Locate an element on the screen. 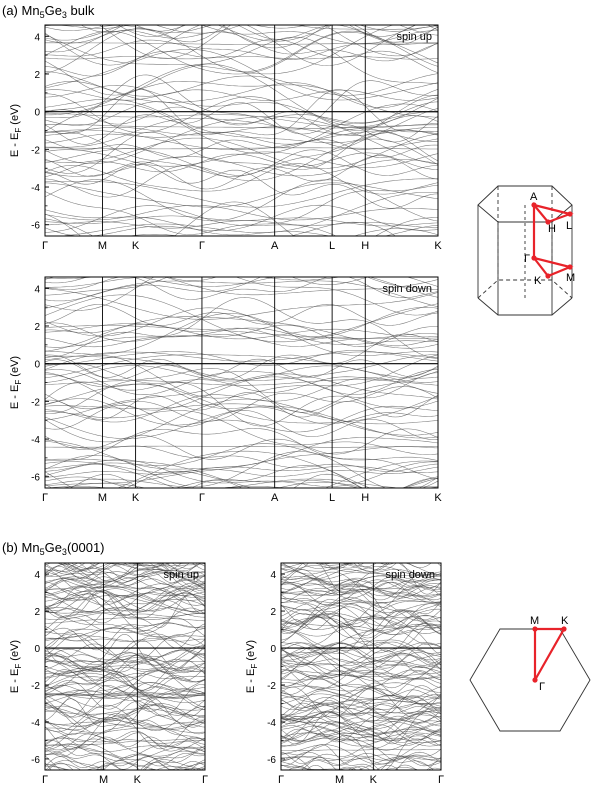 The height and width of the screenshot is (793, 594). x-tick-label: M is located at coordinates (102, 498).